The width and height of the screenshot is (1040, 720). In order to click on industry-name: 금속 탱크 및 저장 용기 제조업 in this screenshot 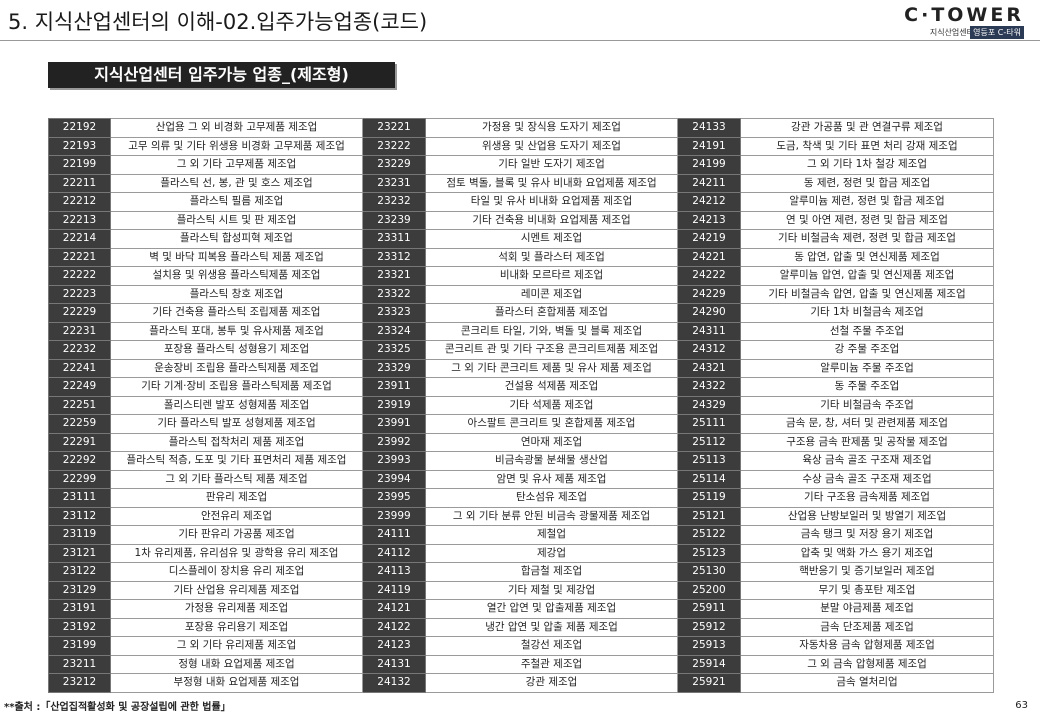, I will do `click(867, 535)`.